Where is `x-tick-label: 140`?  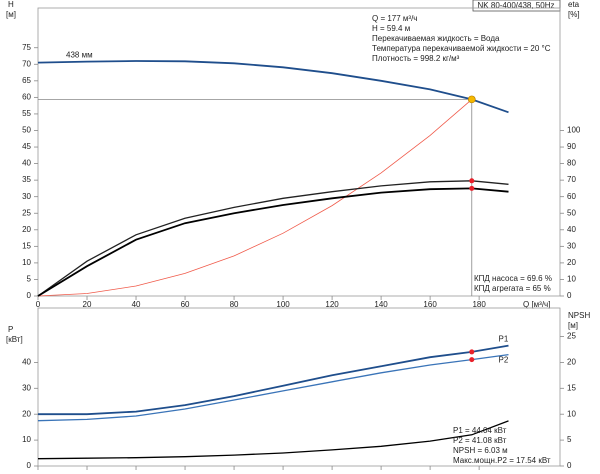 x-tick-label: 140 is located at coordinates (381, 304).